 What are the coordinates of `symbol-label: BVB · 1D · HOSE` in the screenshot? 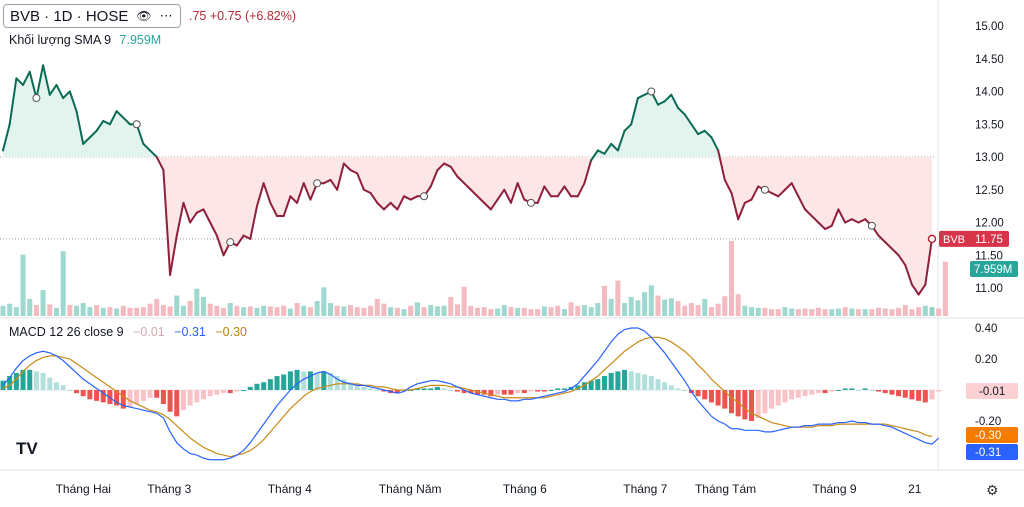 It's located at (69, 16).